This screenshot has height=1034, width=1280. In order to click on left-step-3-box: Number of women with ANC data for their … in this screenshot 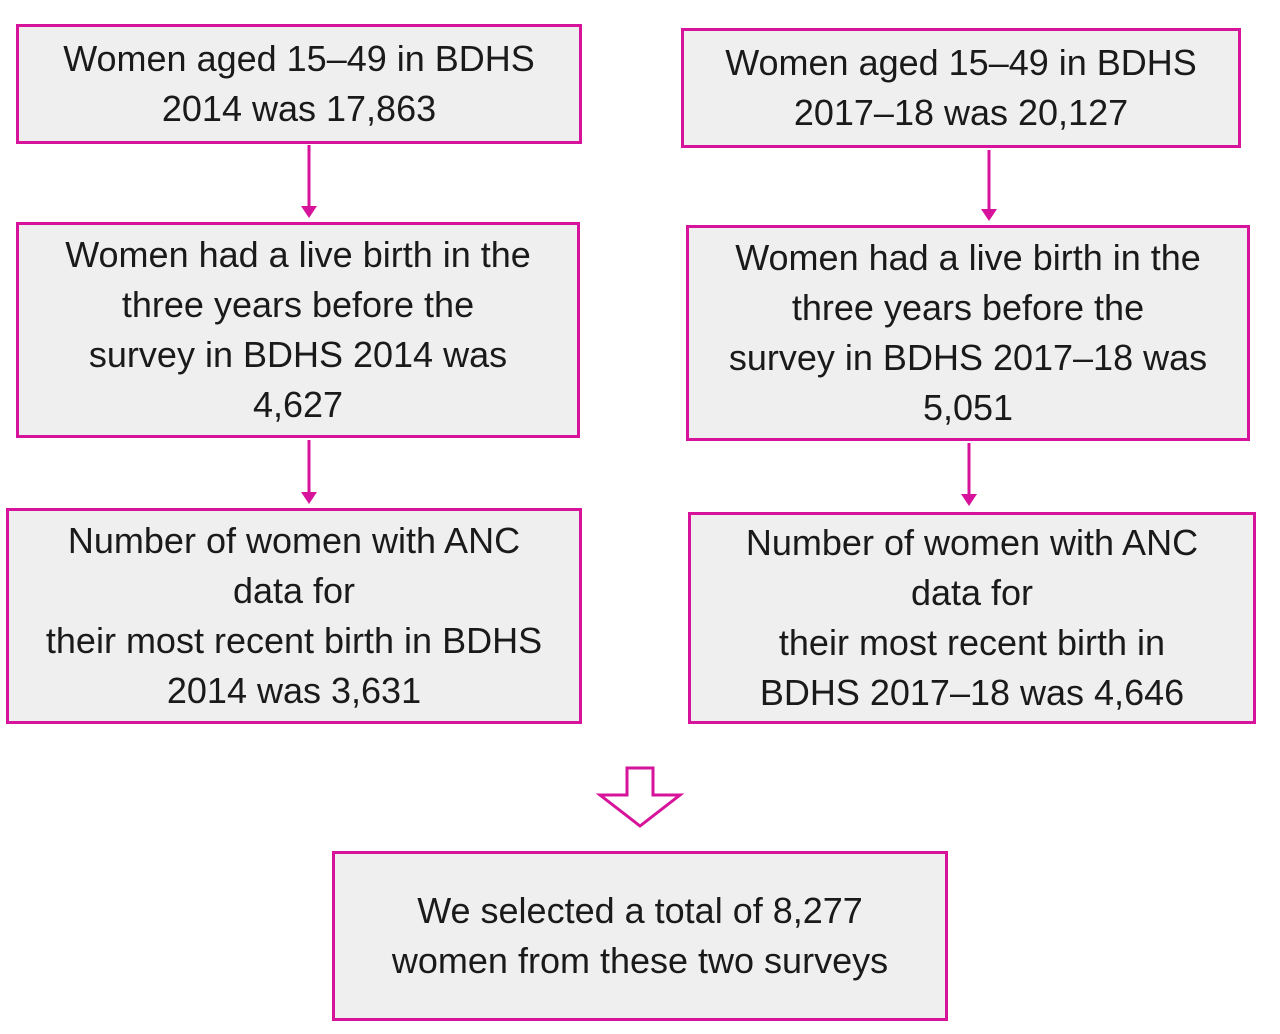, I will do `click(294, 616)`.